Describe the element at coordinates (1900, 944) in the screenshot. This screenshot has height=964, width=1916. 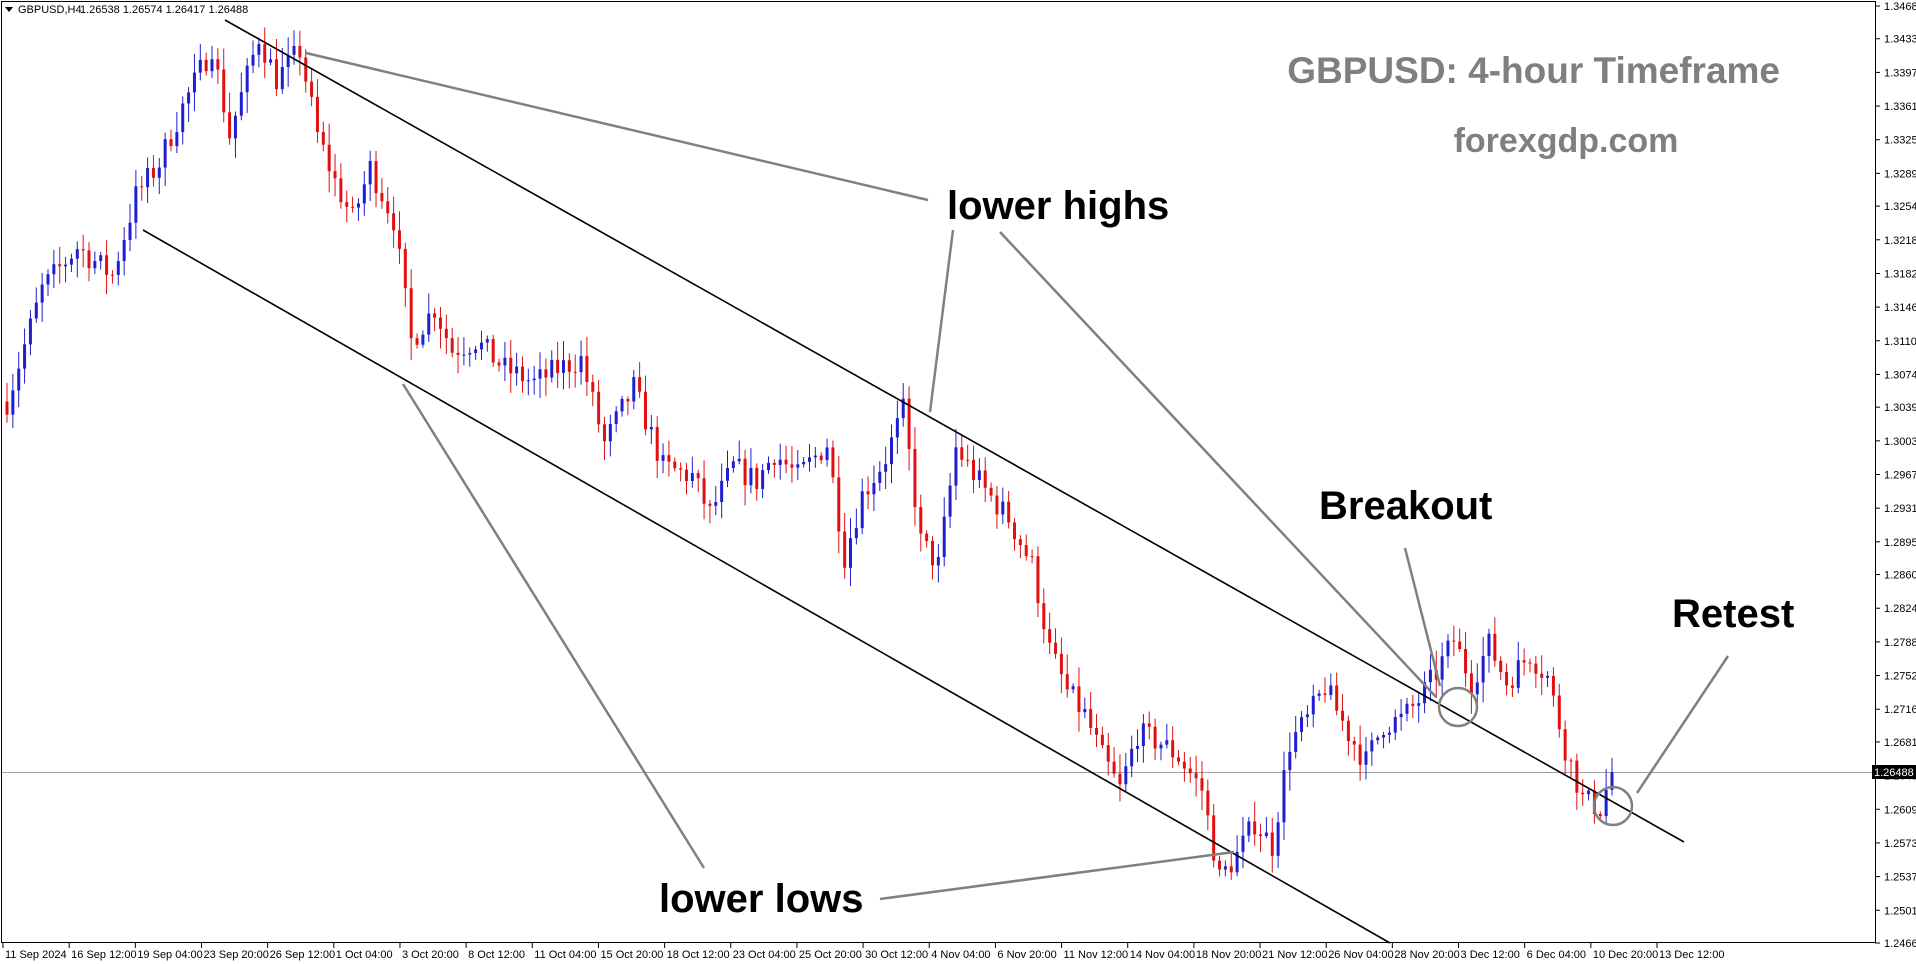
I see `price-tick-label: 1.24660` at that location.